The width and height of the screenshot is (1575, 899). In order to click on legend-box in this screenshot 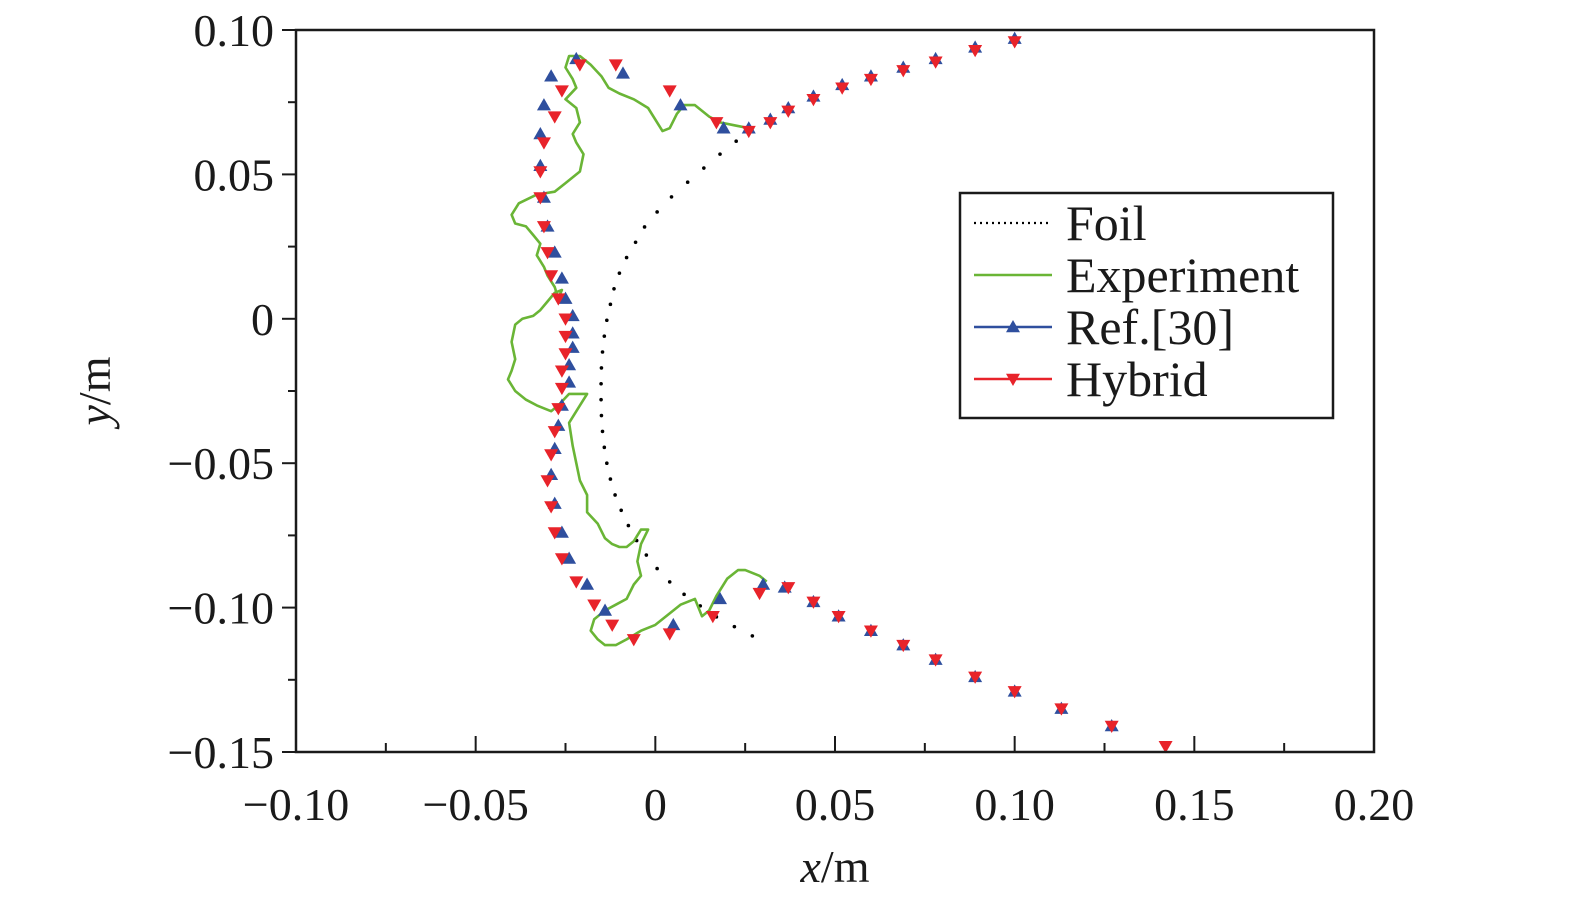, I will do `click(1146, 305)`.